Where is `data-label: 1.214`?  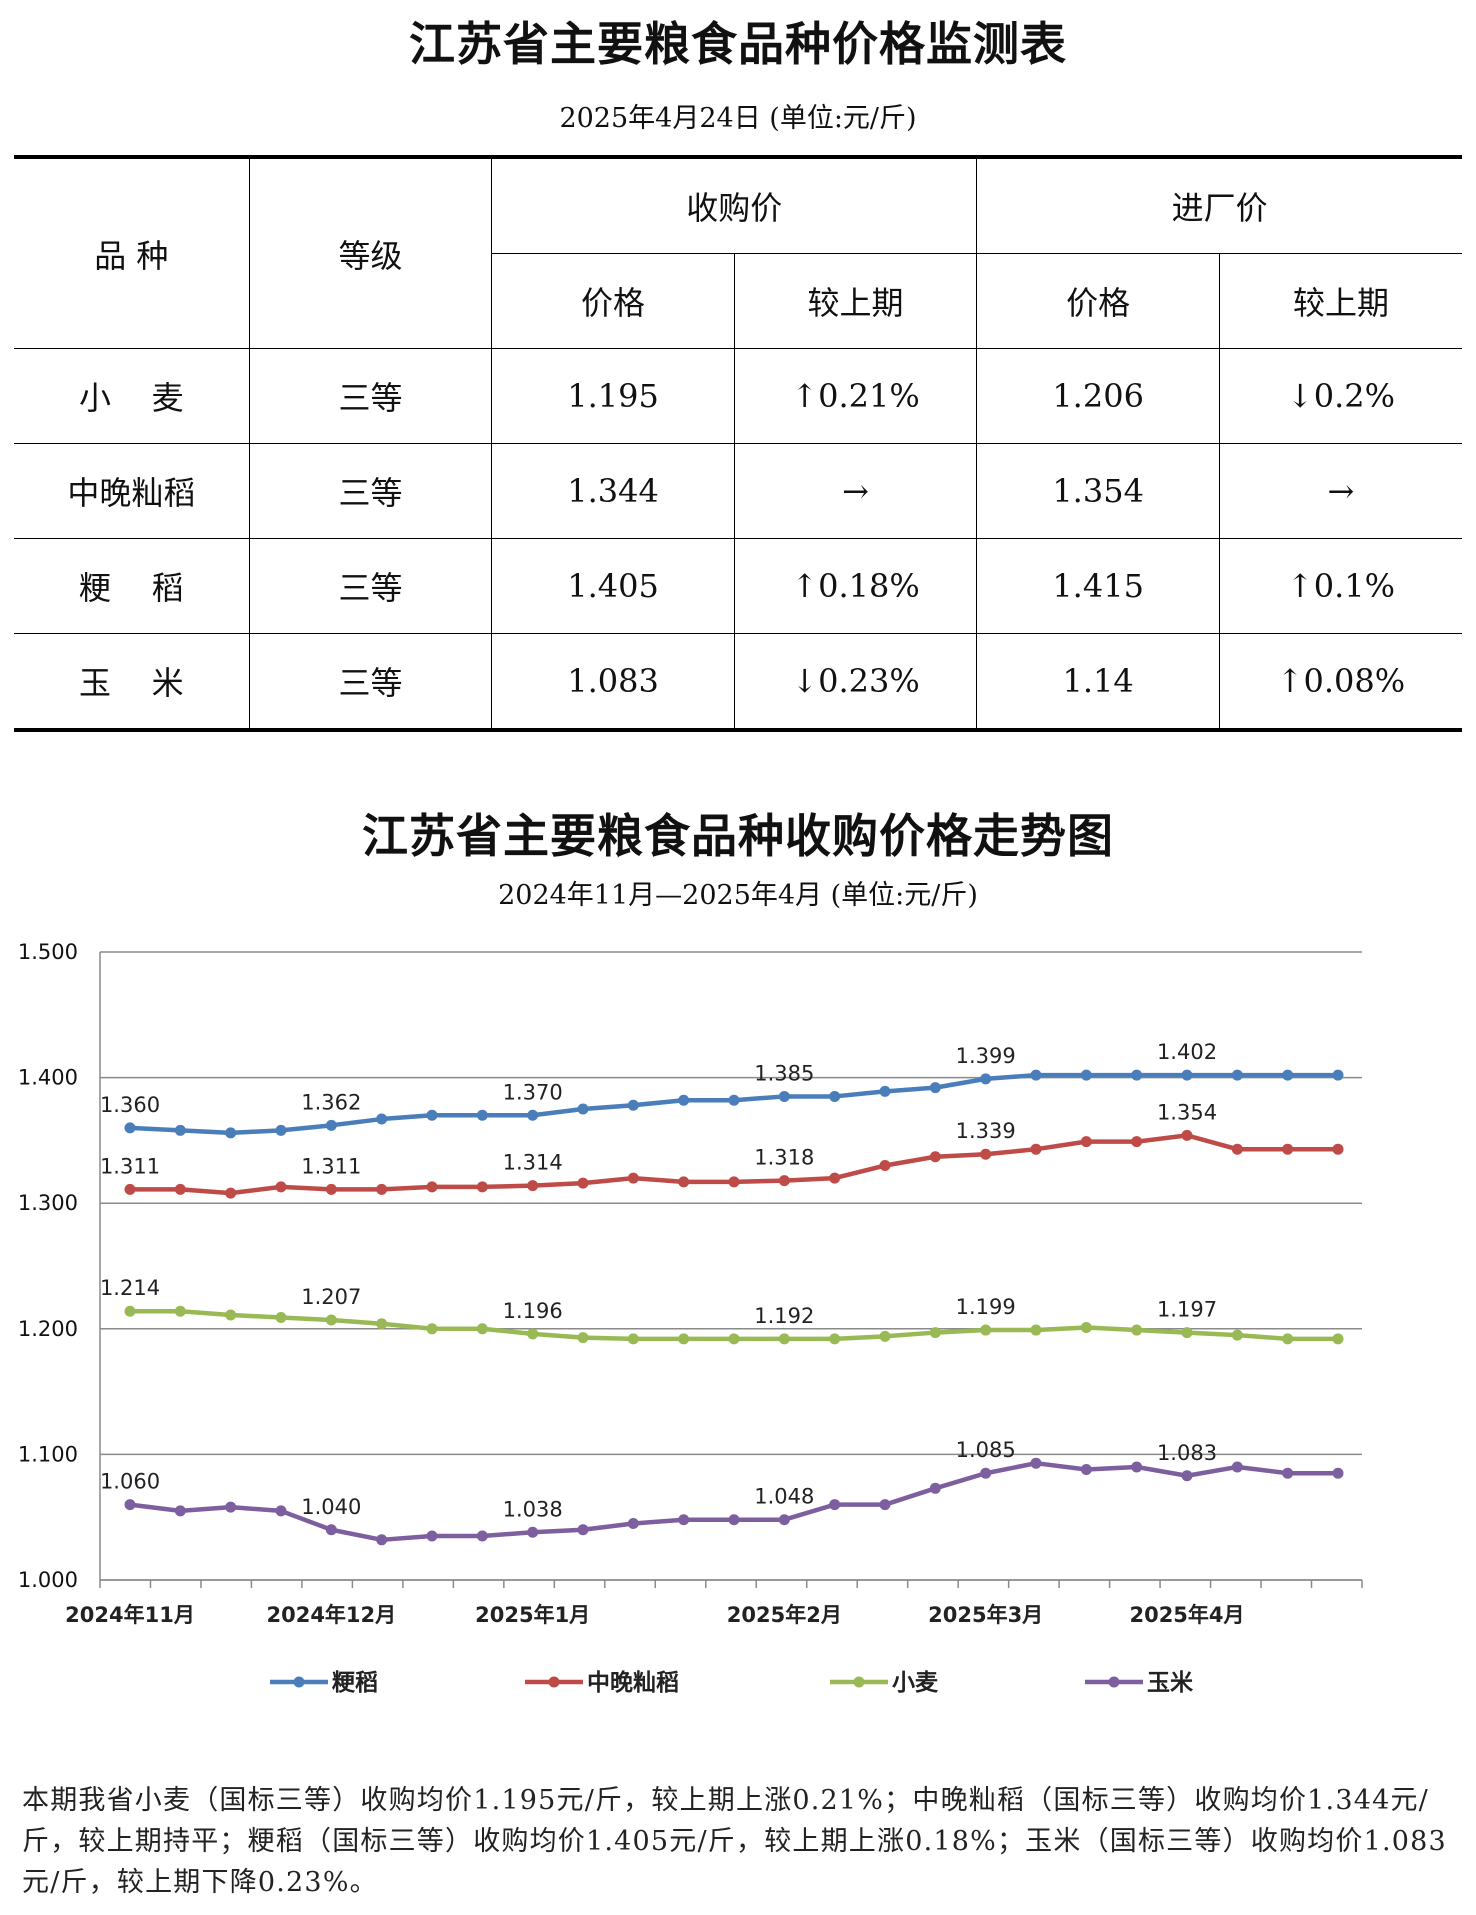
data-label: 1.214 is located at coordinates (130, 1288).